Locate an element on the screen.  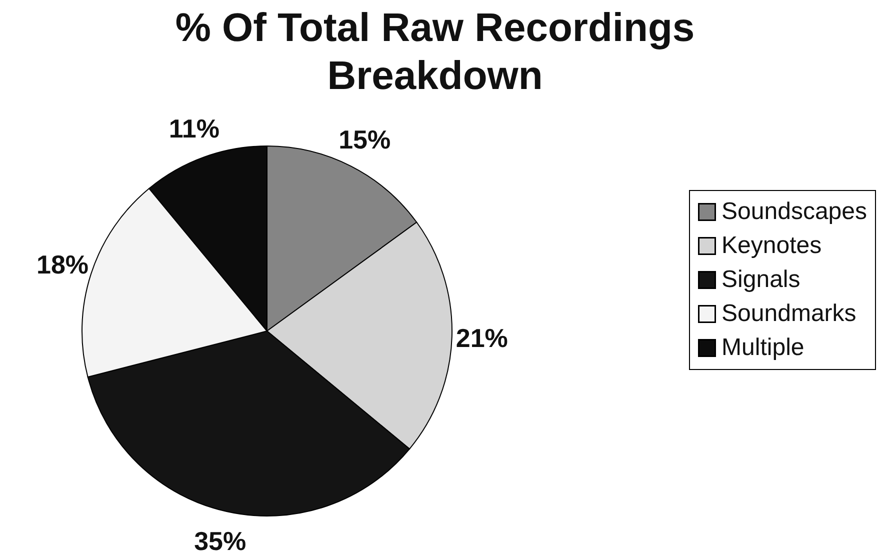
data-label: 35% is located at coordinates (220, 541).